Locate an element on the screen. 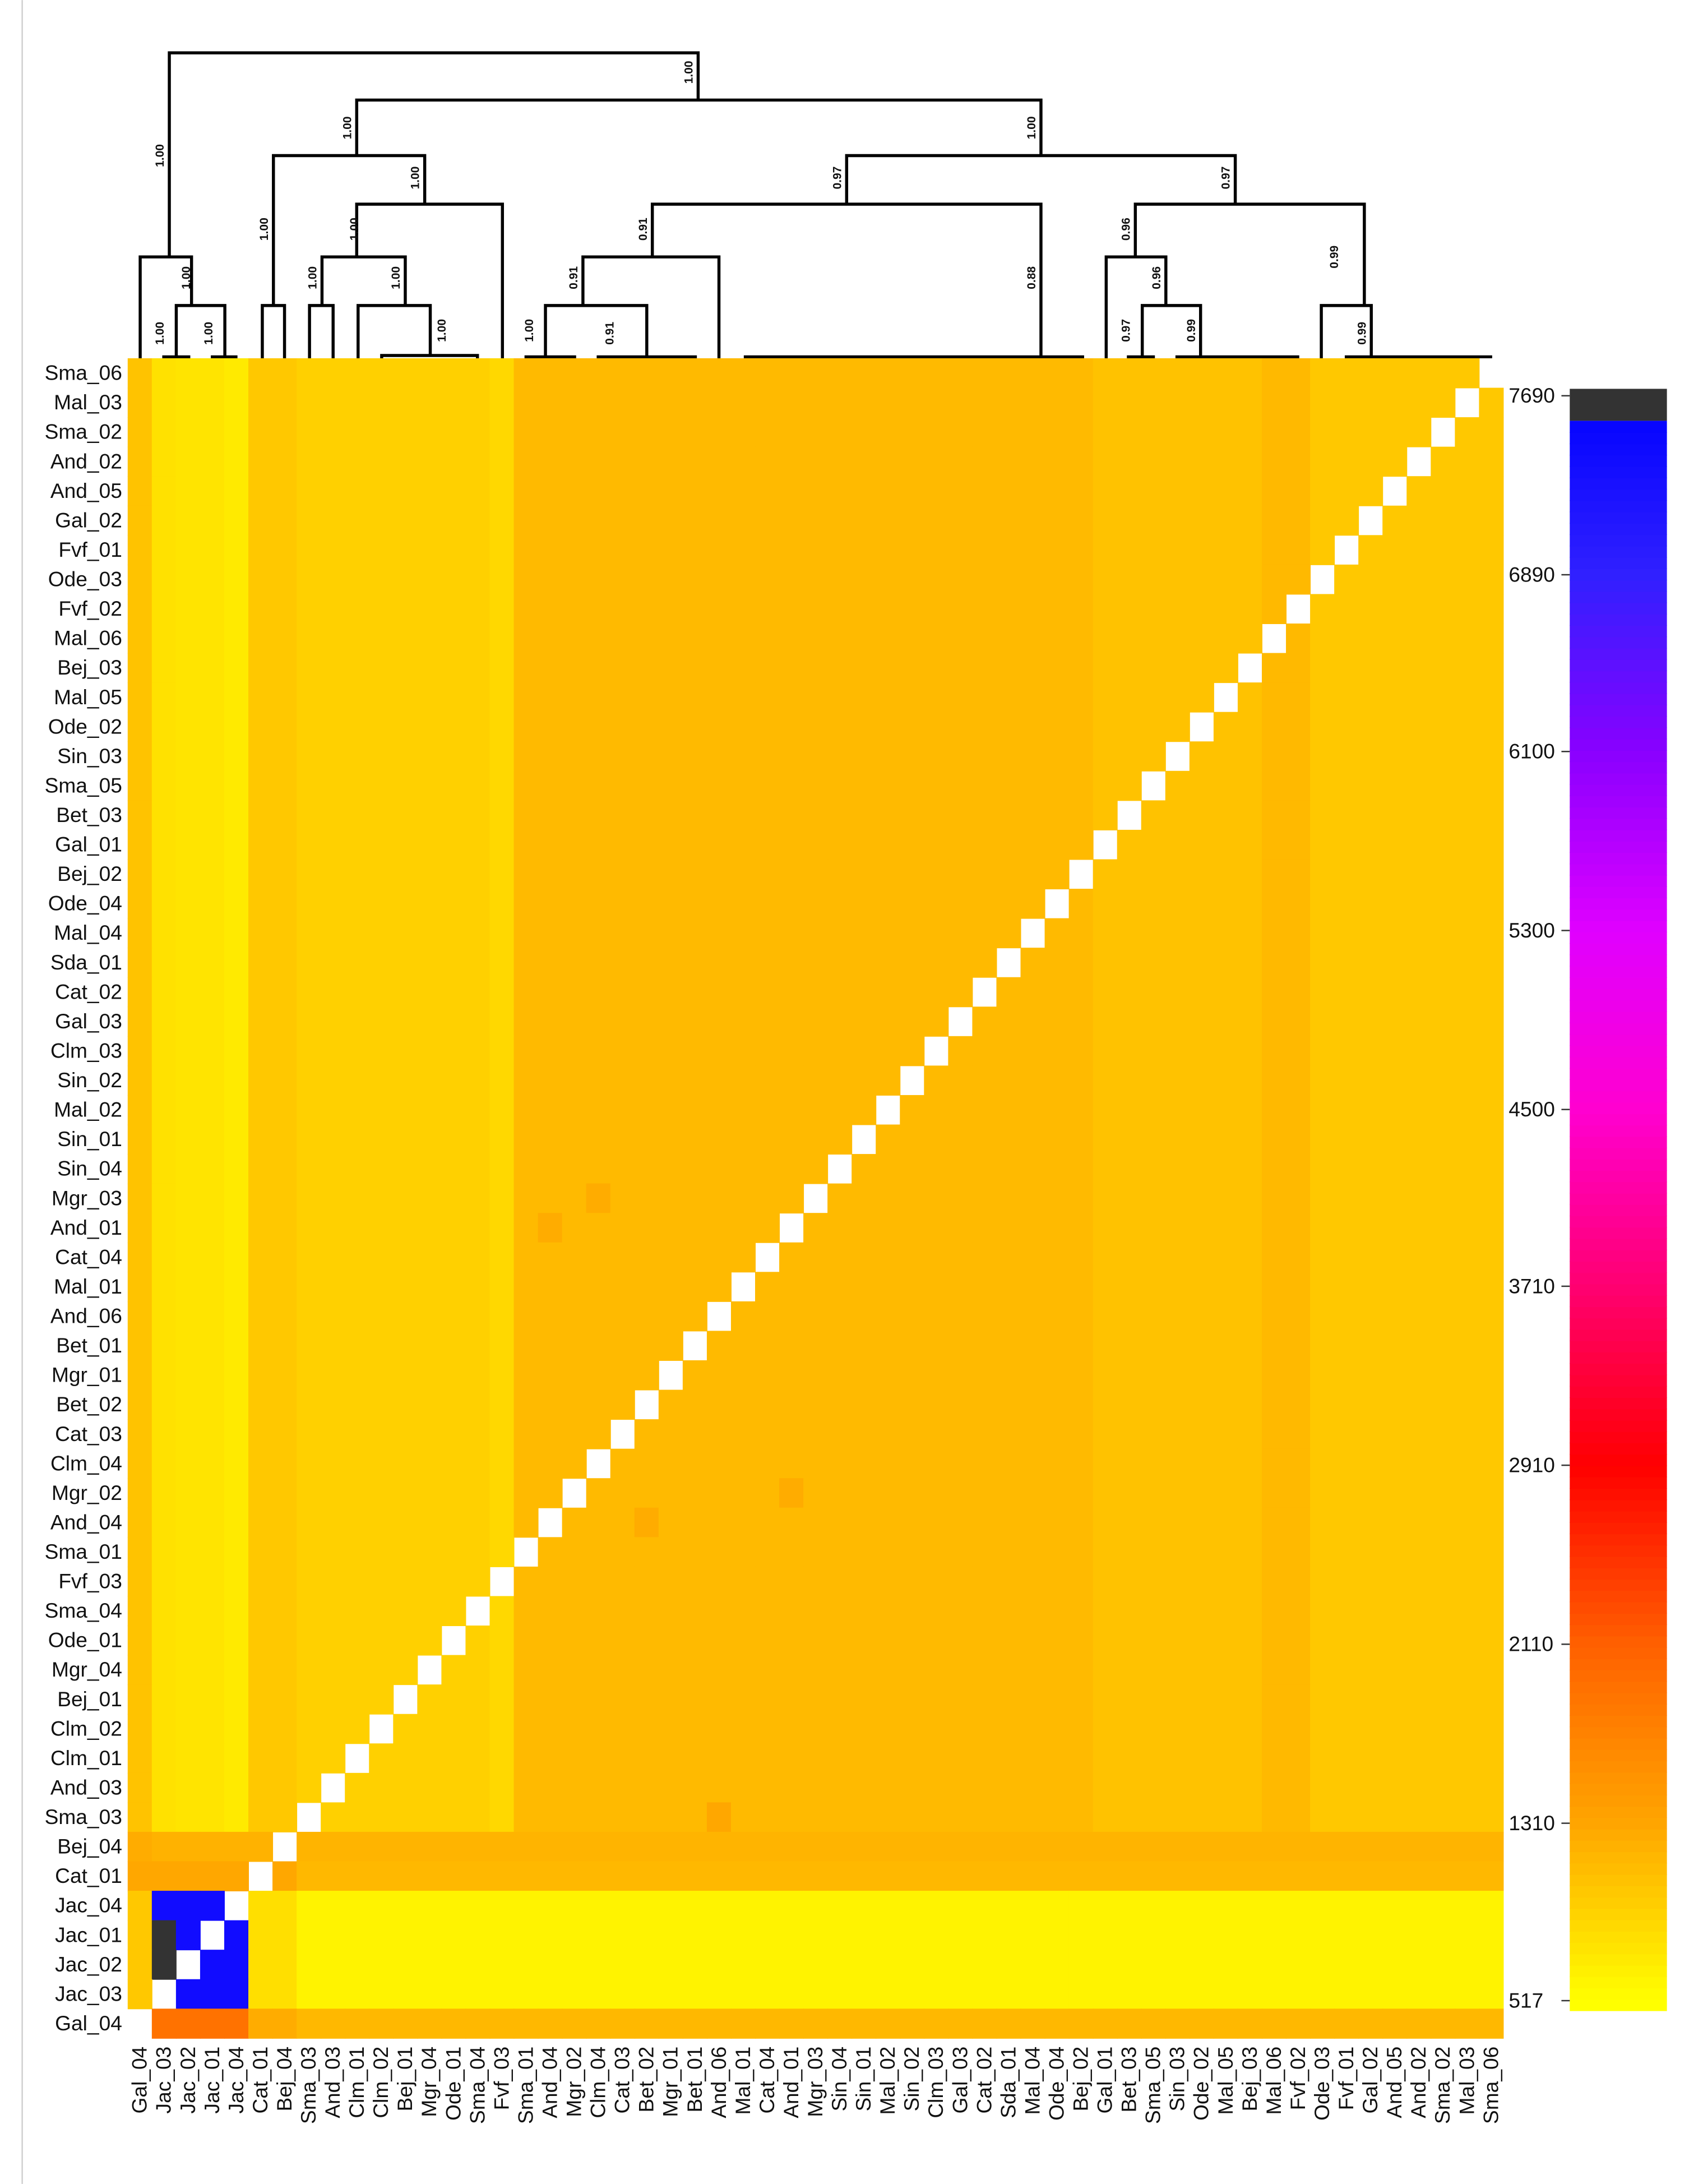 Image resolution: width=1703 pixels, height=2184 pixels. row-label: Clm_01 is located at coordinates (86, 1758).